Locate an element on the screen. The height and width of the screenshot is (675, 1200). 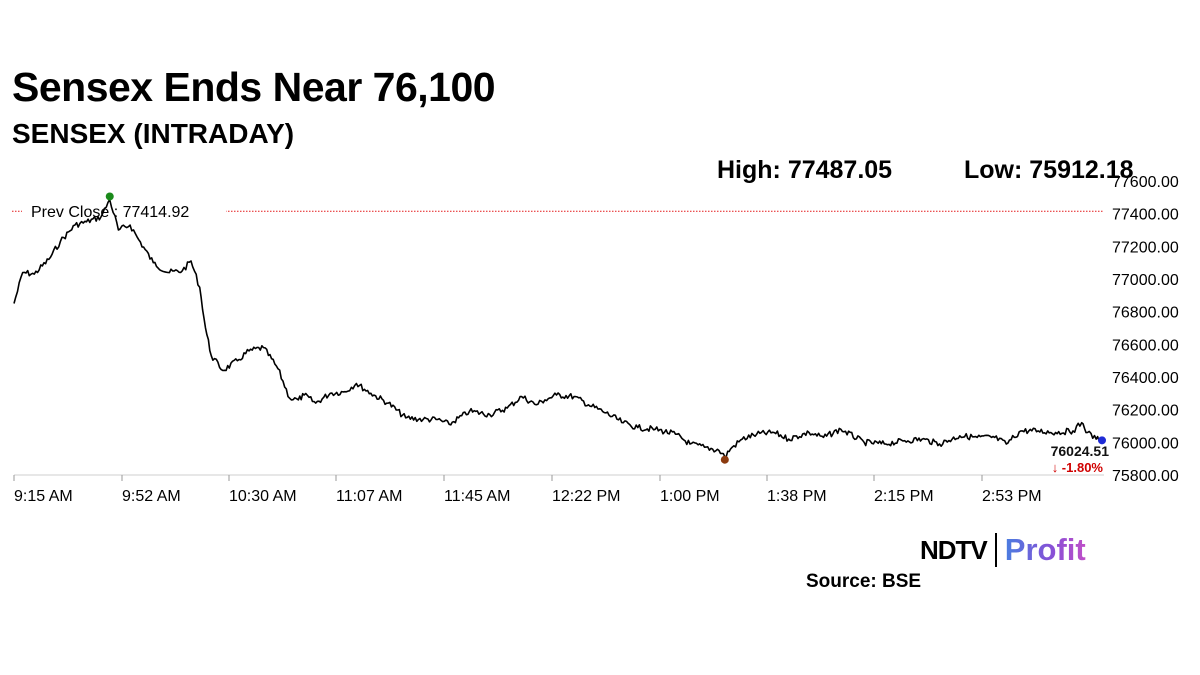
x-tick-label: 1:00 PM is located at coordinates (690, 496).